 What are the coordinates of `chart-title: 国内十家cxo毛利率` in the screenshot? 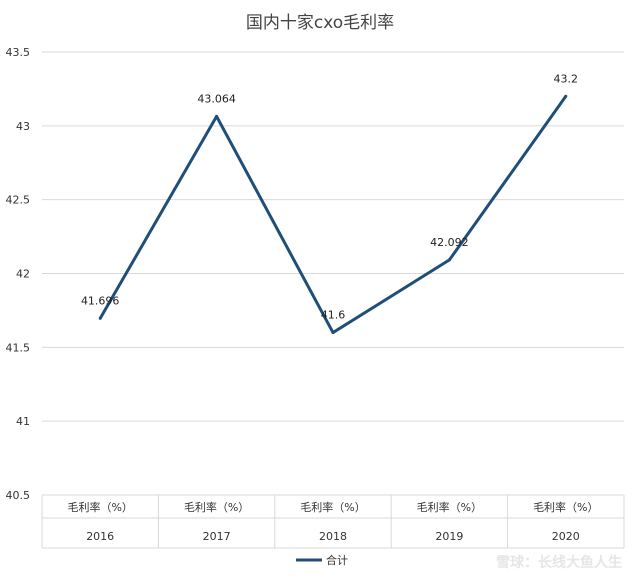 It's located at (320, 23).